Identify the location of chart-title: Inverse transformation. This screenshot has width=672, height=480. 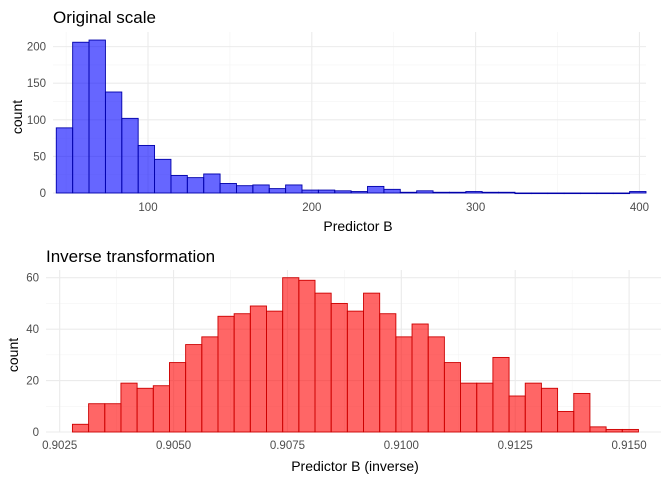
(130, 256).